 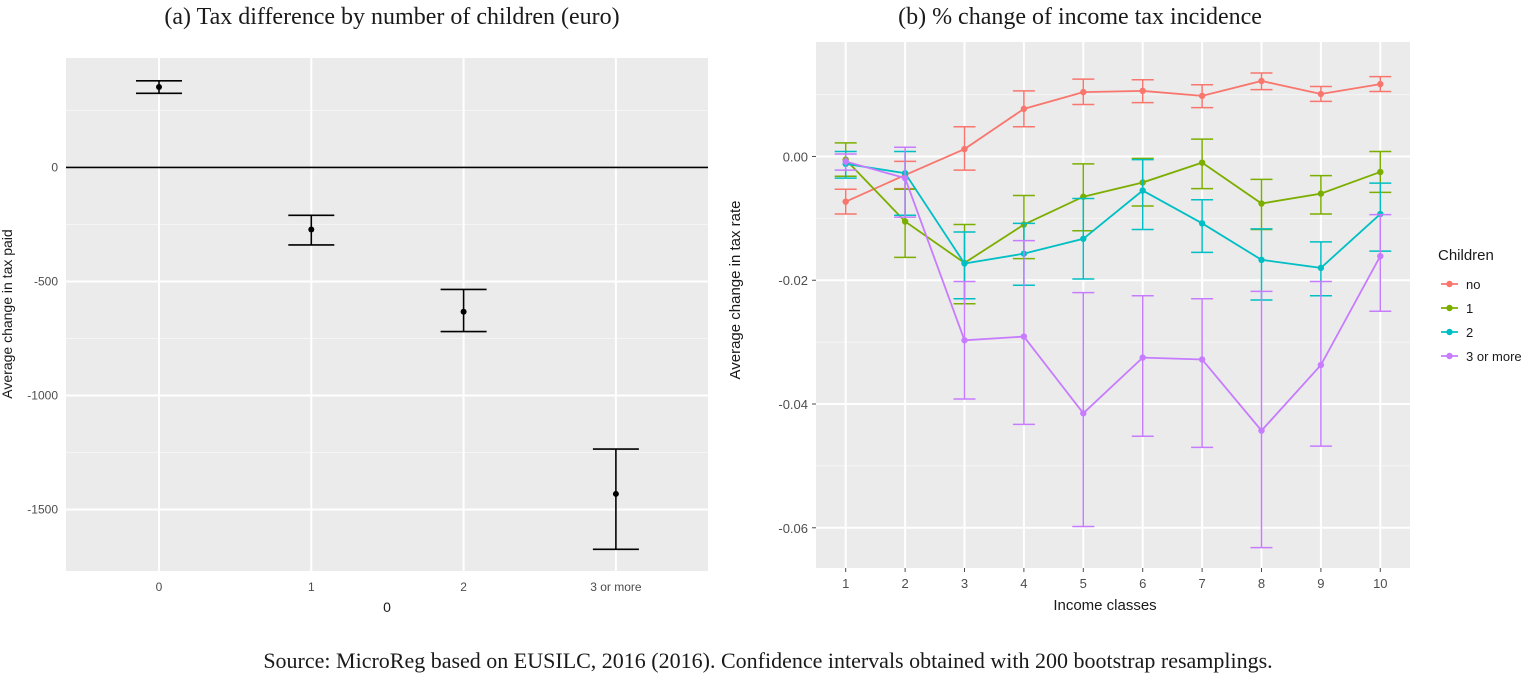 What do you see at coordinates (793, 280) in the screenshot?
I see `chart-b-ytick-label: -0.02` at bounding box center [793, 280].